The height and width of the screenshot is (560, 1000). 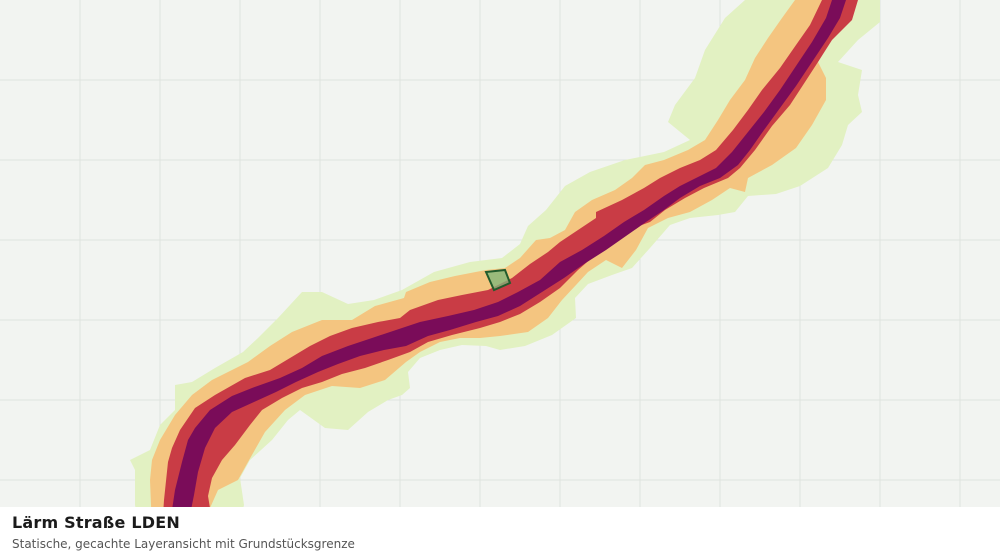 I want to click on parcel-boundary, so click(x=498, y=280).